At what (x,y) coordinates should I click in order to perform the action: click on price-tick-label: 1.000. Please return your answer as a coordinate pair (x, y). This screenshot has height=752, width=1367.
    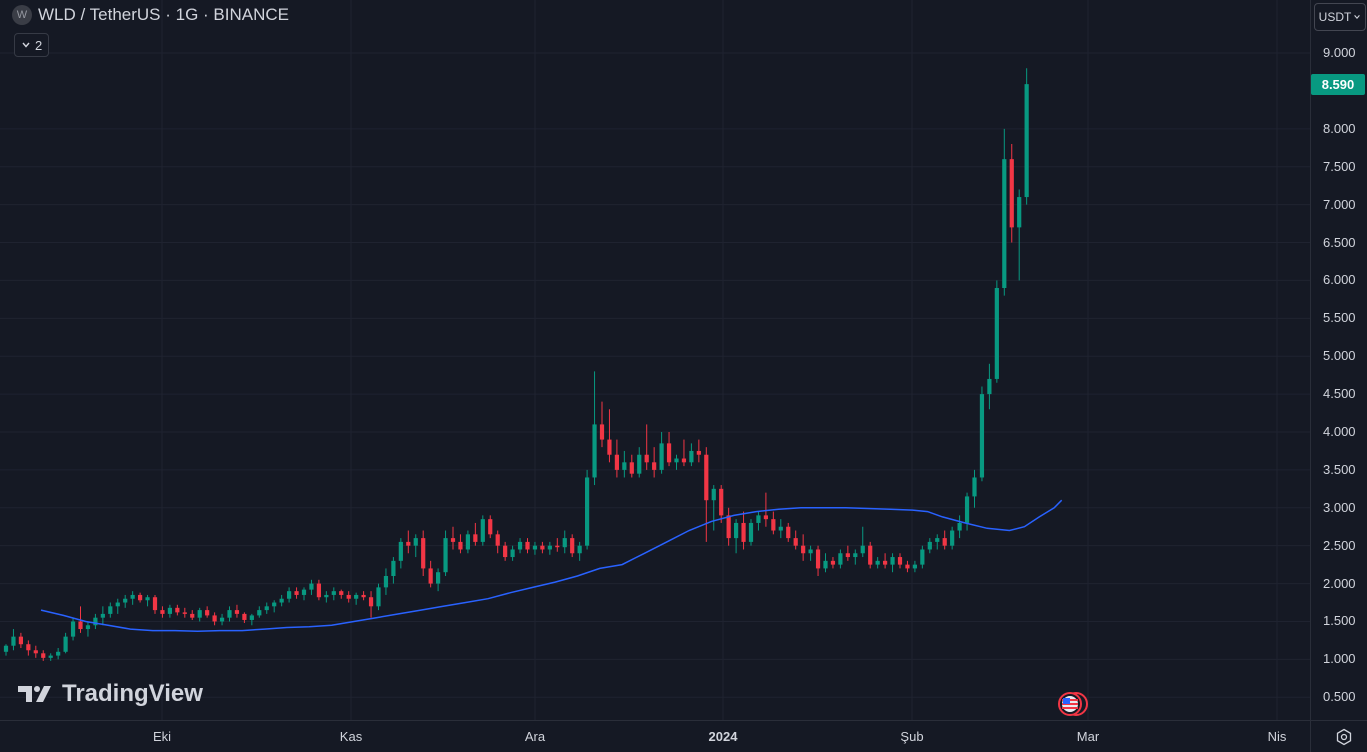
    Looking at the image, I should click on (1339, 659).